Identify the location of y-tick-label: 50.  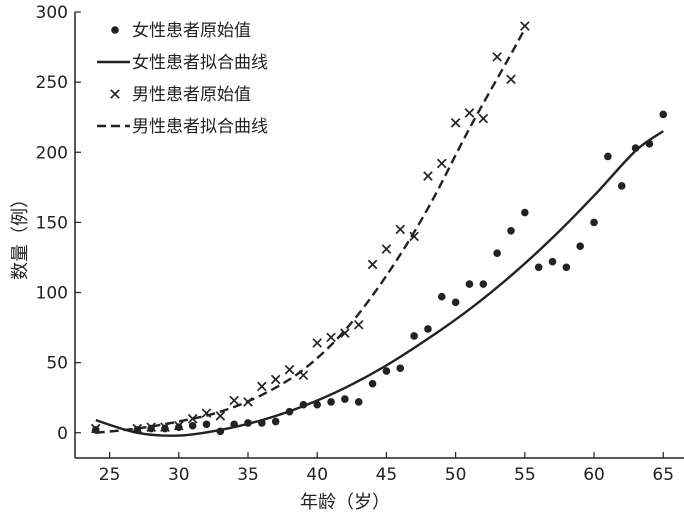
(57, 364).